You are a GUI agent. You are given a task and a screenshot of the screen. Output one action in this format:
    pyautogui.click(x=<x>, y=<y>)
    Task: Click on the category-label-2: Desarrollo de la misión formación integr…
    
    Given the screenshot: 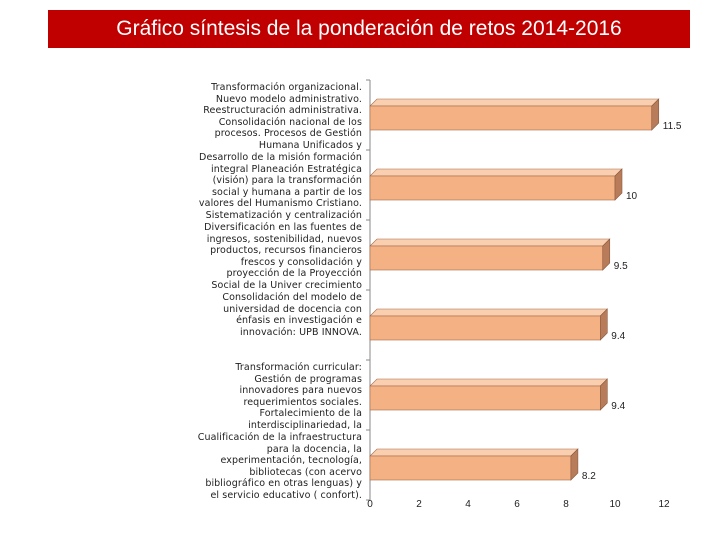 What is the action you would take?
    pyautogui.click(x=280, y=186)
    